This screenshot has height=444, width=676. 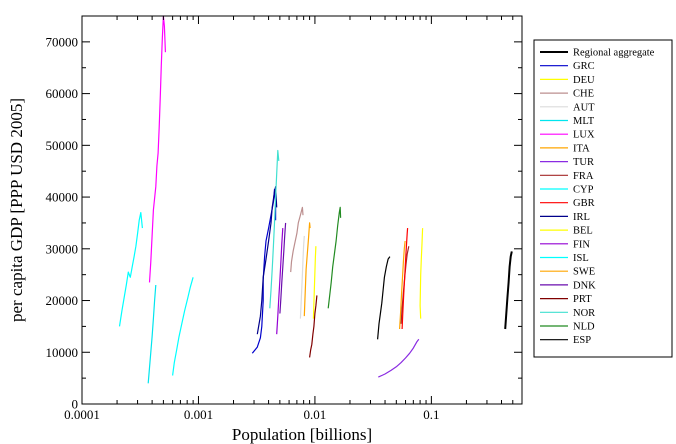 What do you see at coordinates (62, 41) in the screenshot?
I see `y-tick-label: 70000` at bounding box center [62, 41].